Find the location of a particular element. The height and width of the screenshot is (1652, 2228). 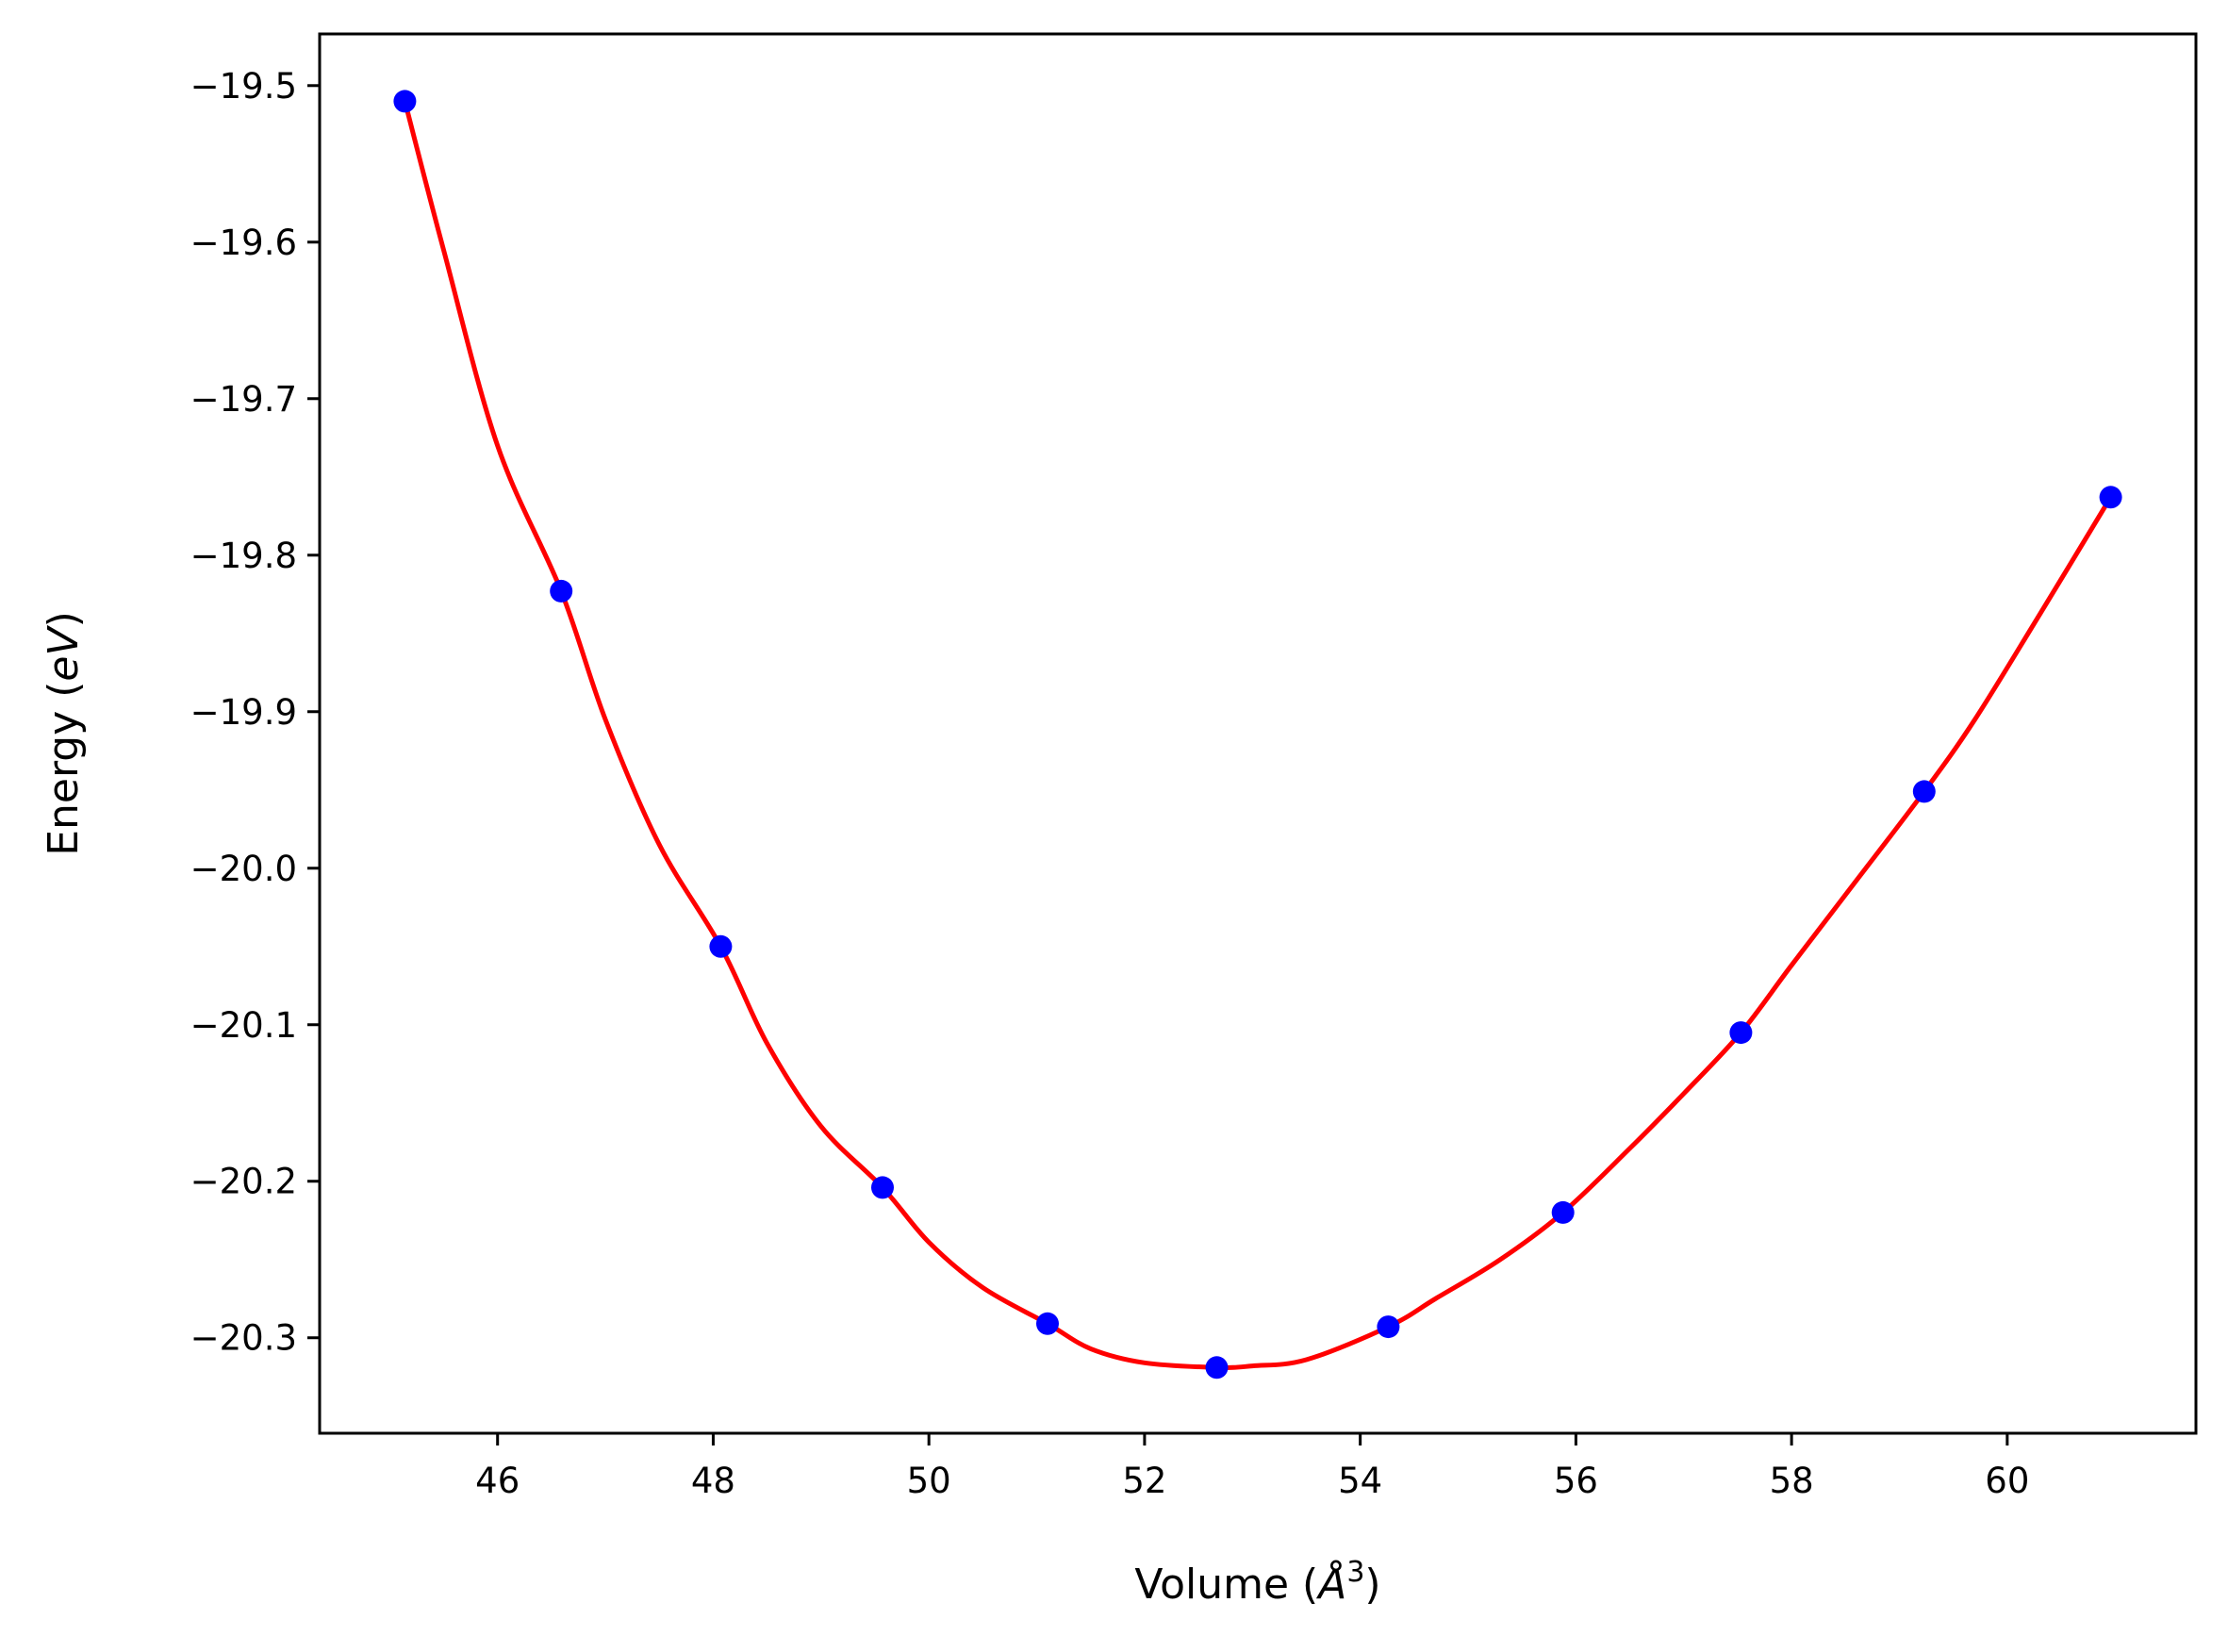

x-tick-label: 46 is located at coordinates (497, 1481).